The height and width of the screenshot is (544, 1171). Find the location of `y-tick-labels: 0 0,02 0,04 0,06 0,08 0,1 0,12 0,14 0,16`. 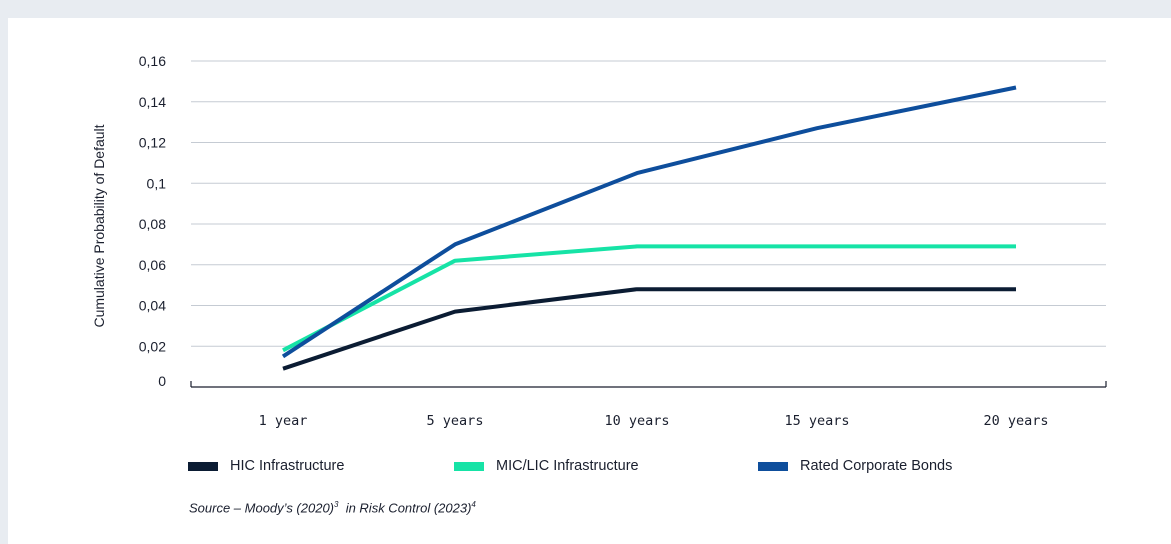

y-tick-labels: 0 0,02 0,04 0,06 0,08 0,1 0,12 0,14 0,16 is located at coordinates (152, 221).